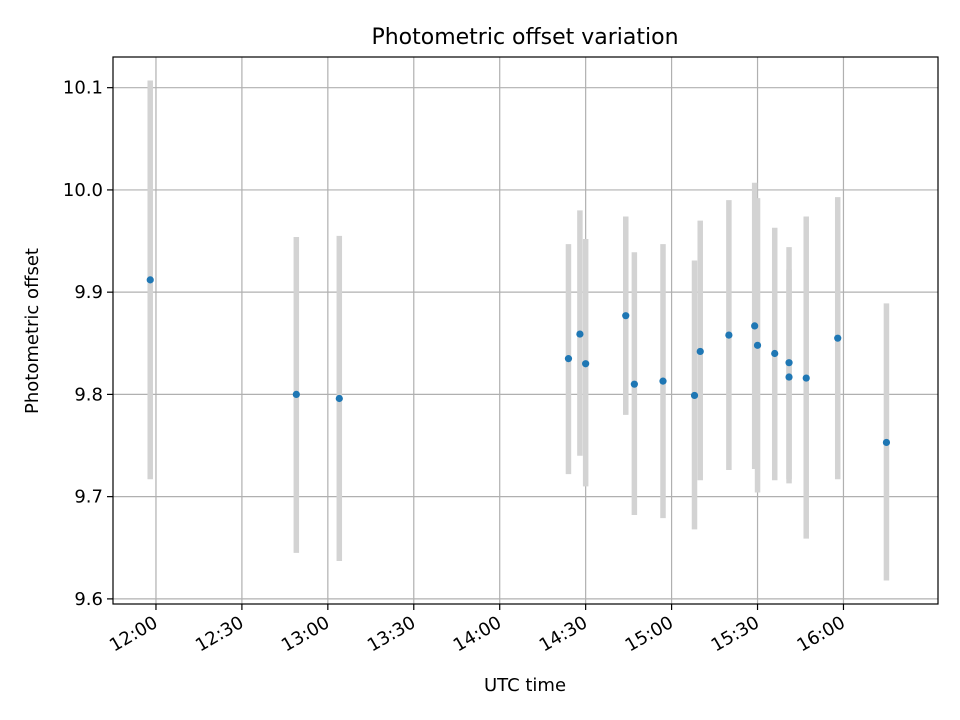  What do you see at coordinates (83, 88) in the screenshot?
I see `y-tick-label: 10.1` at bounding box center [83, 88].